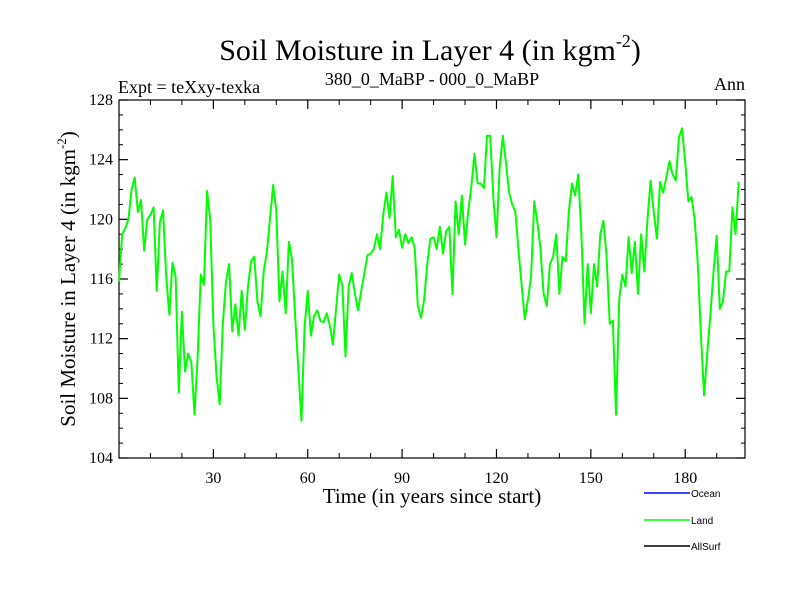 The image size is (800, 600). I want to click on legend-label-allsurf: AllSurf, so click(706, 547).